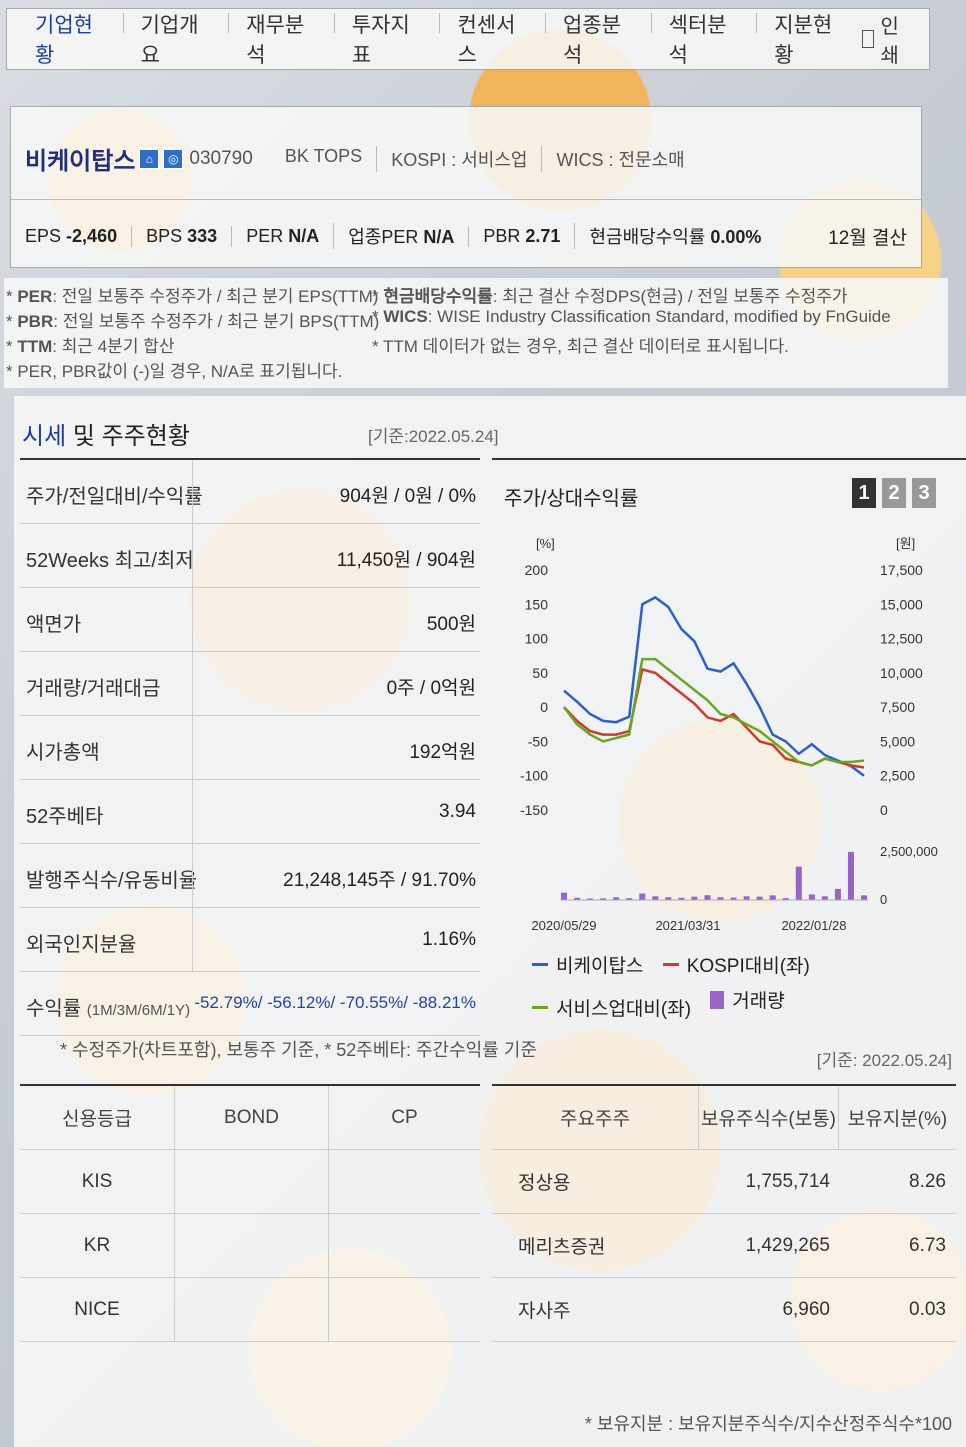  Describe the element at coordinates (492, 39) in the screenshot. I see `tab-consensus: 컨센서스` at that location.